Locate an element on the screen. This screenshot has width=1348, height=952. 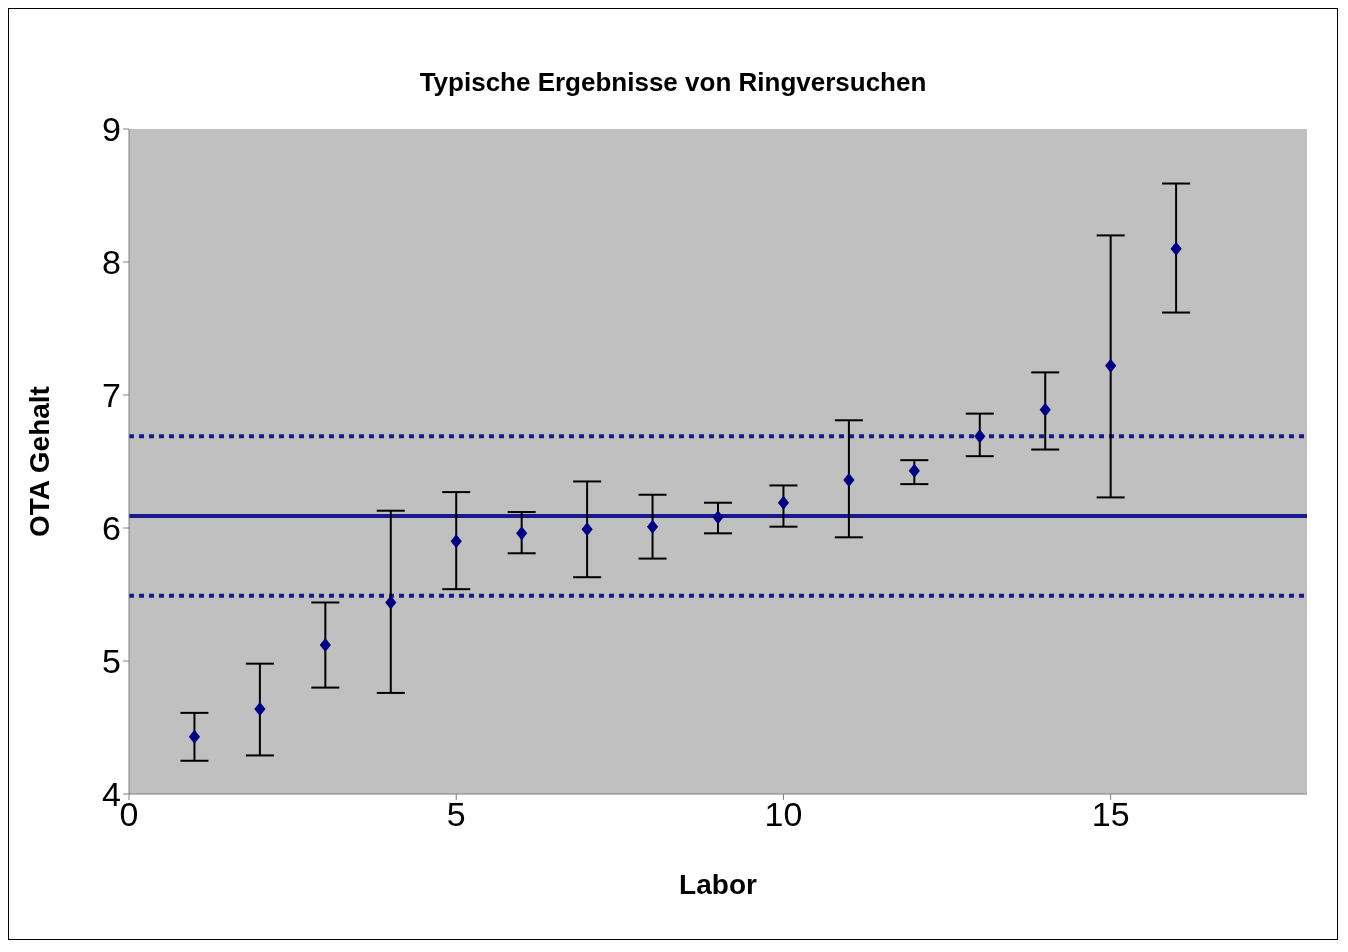
y-tick-label: 7 is located at coordinates (111, 395).